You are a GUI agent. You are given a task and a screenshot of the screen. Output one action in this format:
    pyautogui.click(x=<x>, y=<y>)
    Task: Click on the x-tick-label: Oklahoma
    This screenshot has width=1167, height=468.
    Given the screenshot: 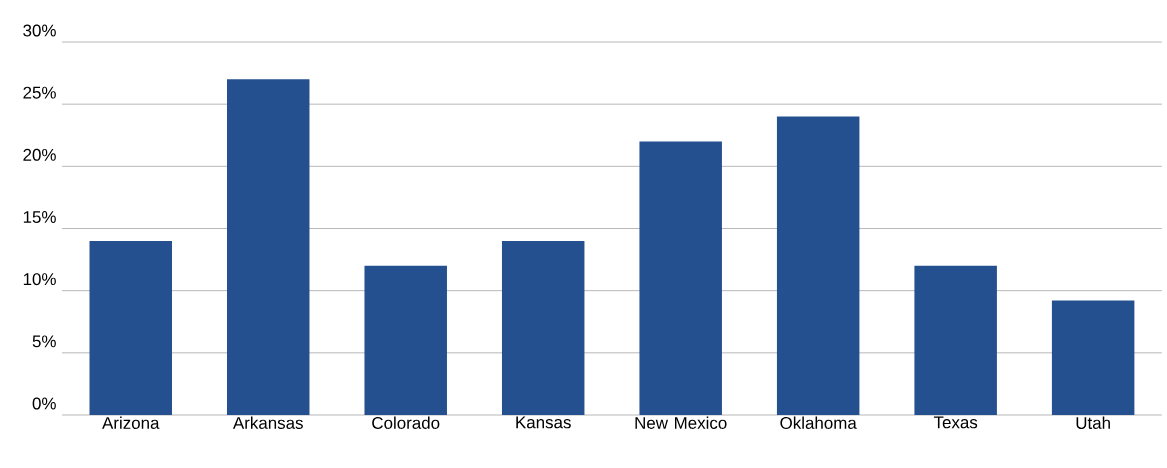 What is the action you would take?
    pyautogui.click(x=818, y=422)
    